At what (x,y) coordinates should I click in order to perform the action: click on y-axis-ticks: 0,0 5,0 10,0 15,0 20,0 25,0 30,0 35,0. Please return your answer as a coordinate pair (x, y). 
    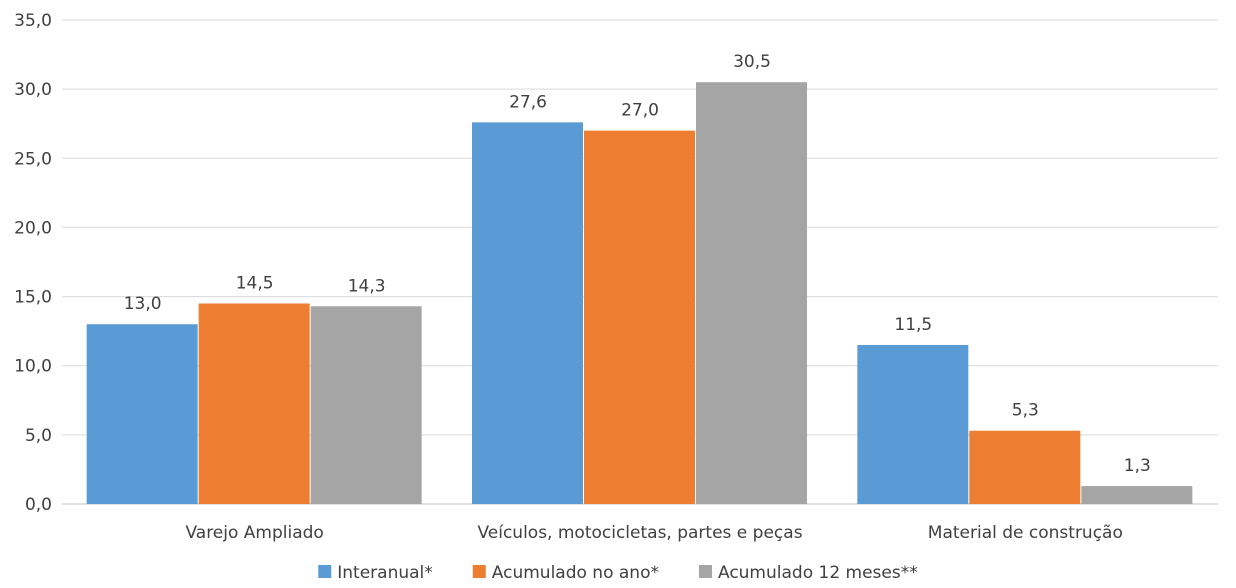
    Looking at the image, I should click on (33, 263).